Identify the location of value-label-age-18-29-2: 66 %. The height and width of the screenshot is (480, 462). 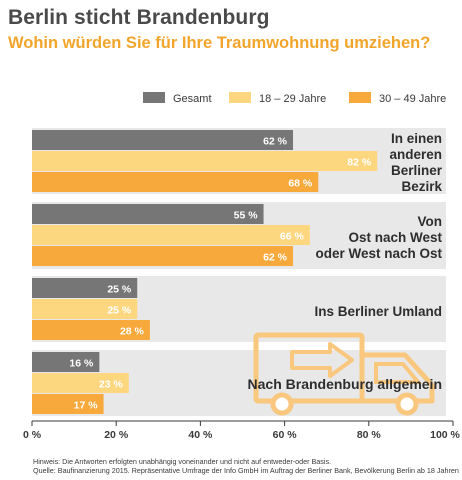
(292, 237).